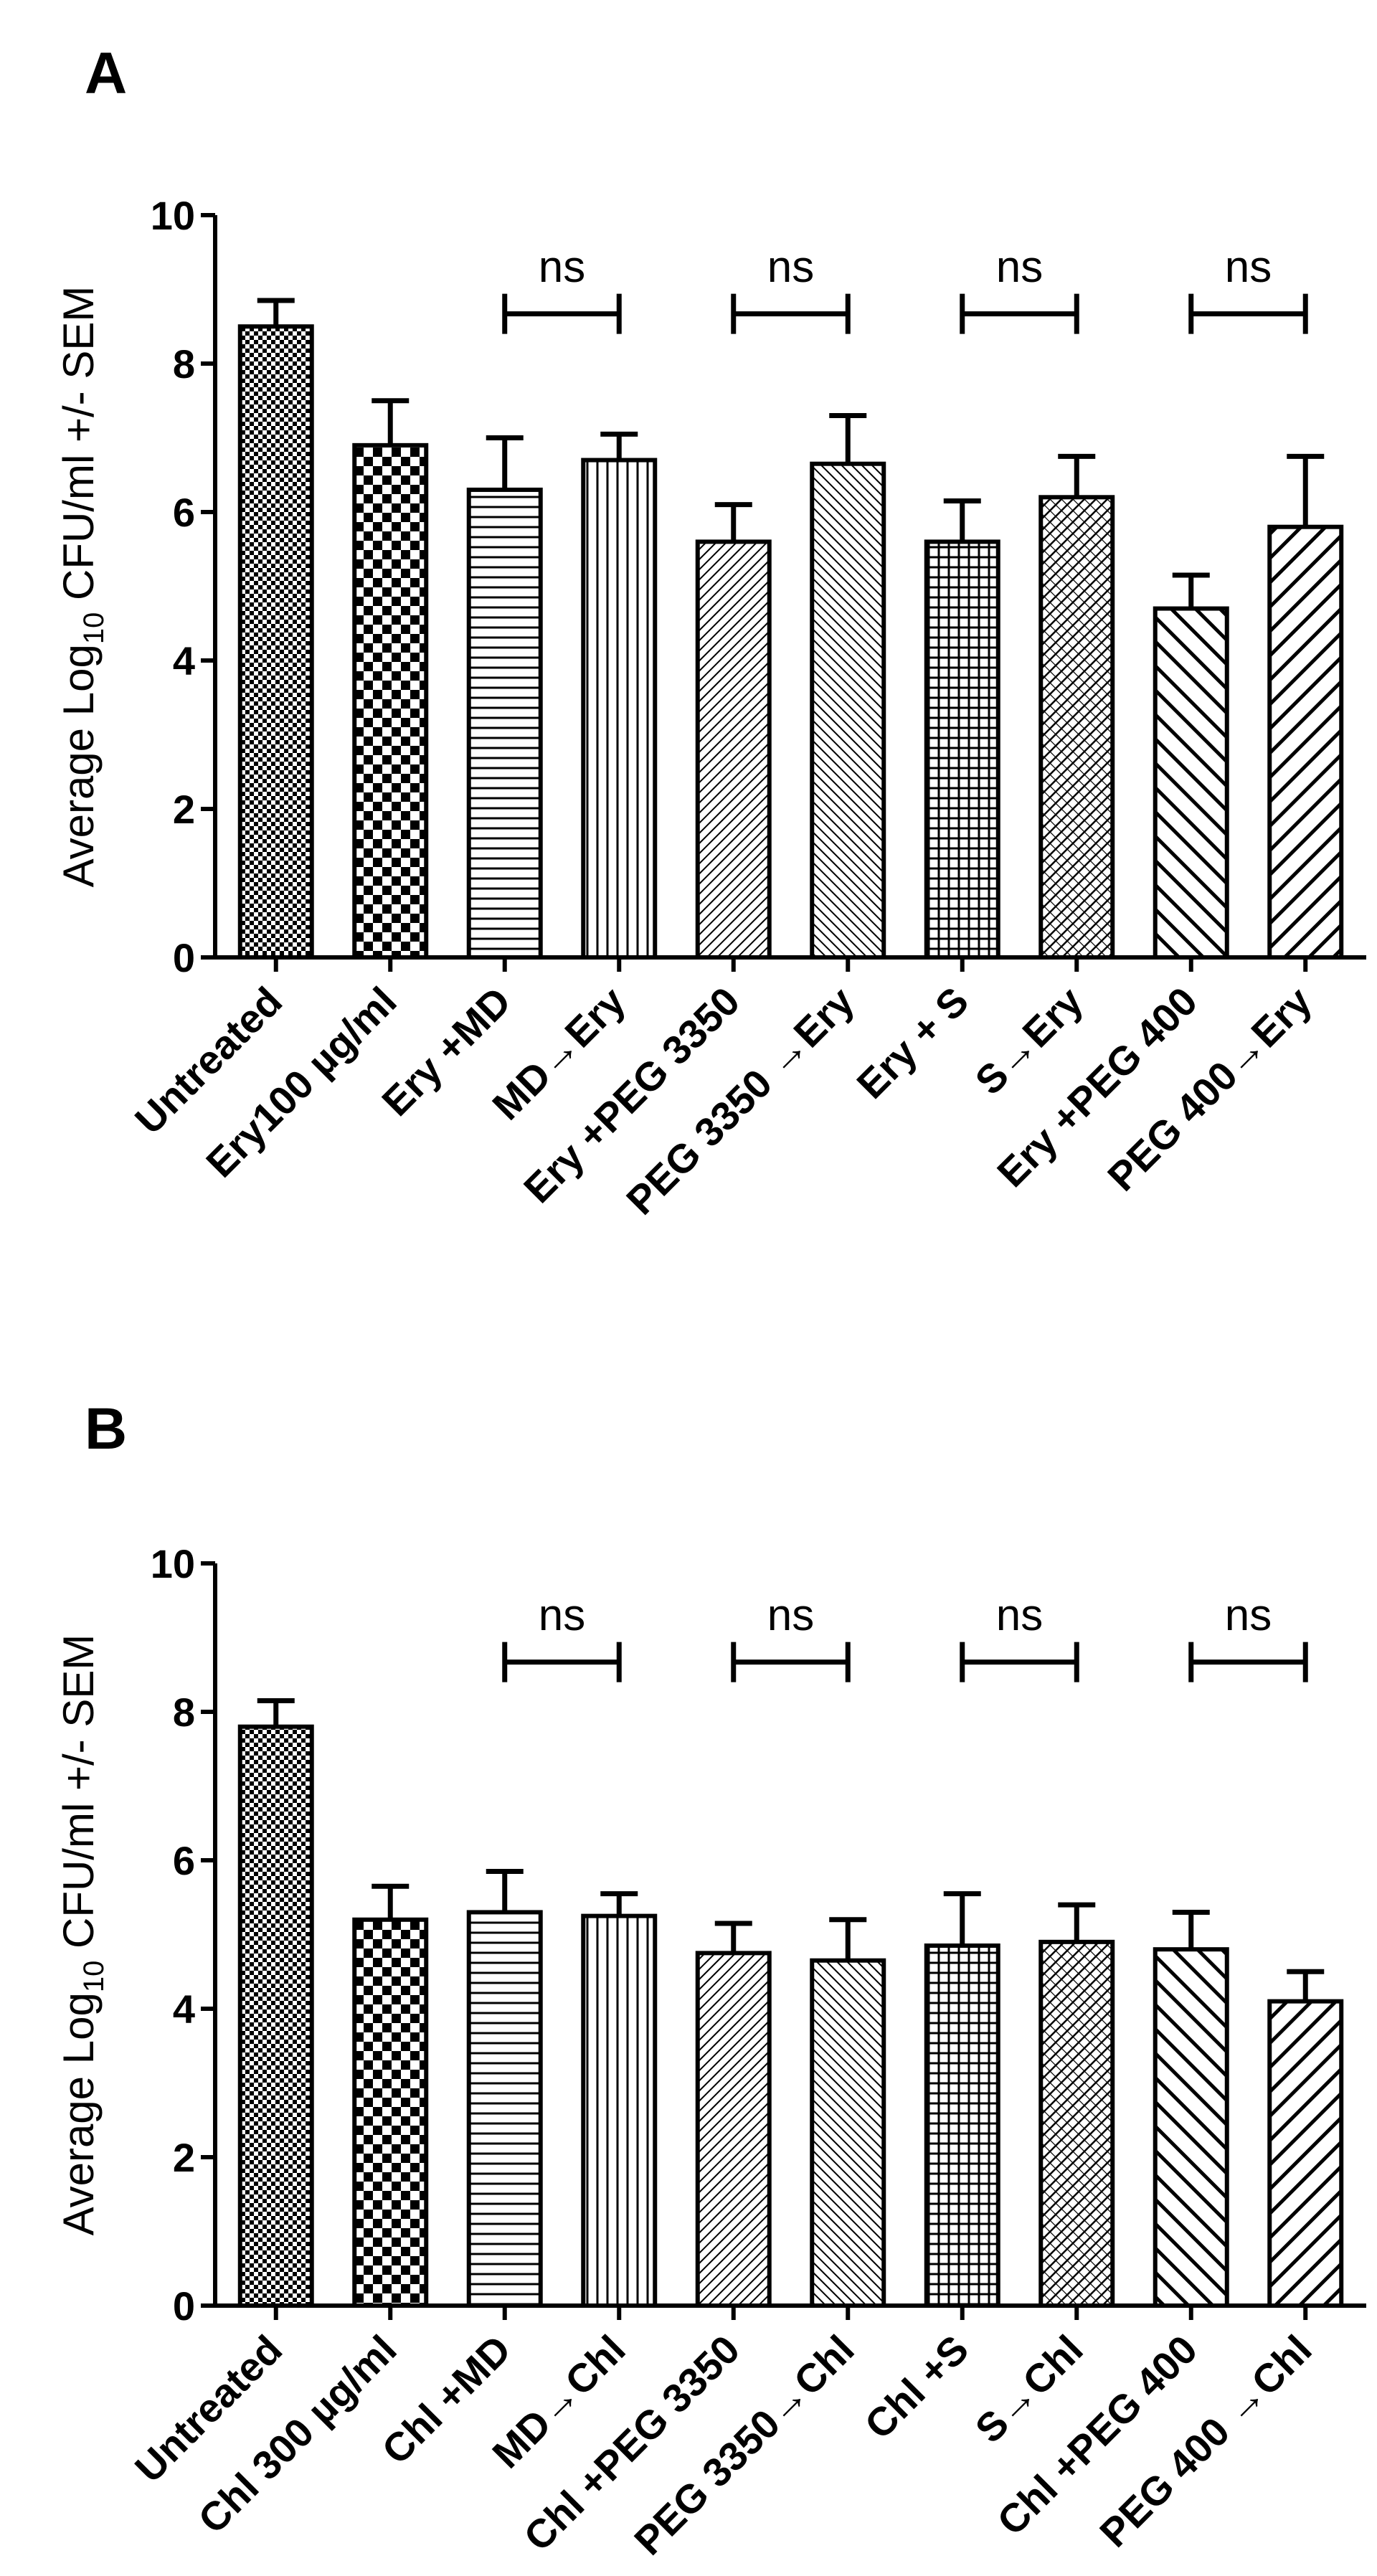  I want to click on x-tick-label: PEG 400→Ery, so click(1209, 1089).